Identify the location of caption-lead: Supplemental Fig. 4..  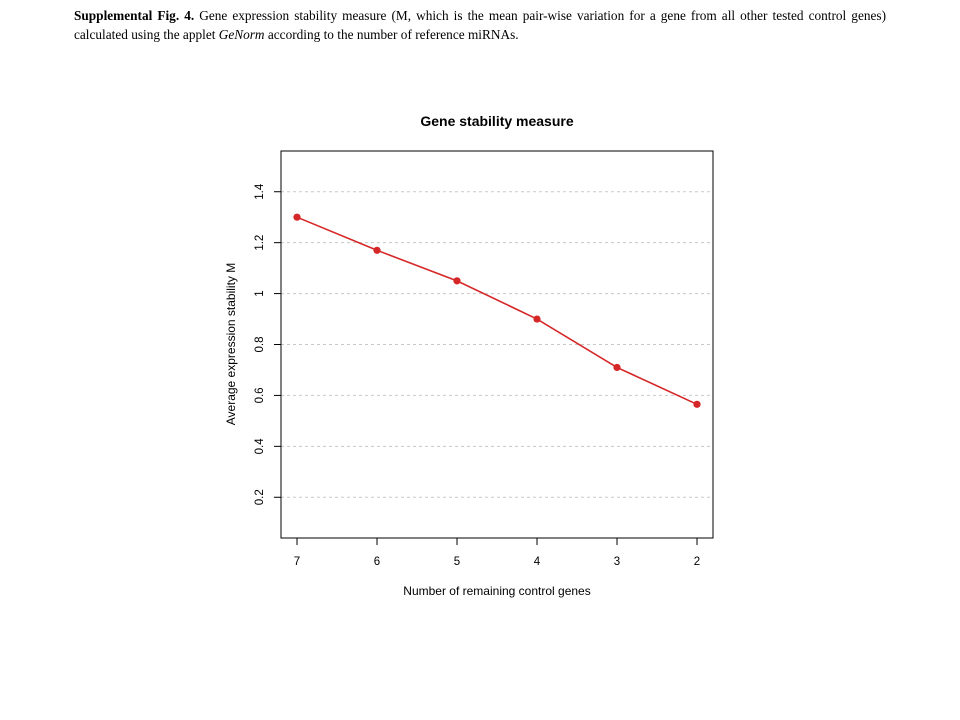
(134, 15).